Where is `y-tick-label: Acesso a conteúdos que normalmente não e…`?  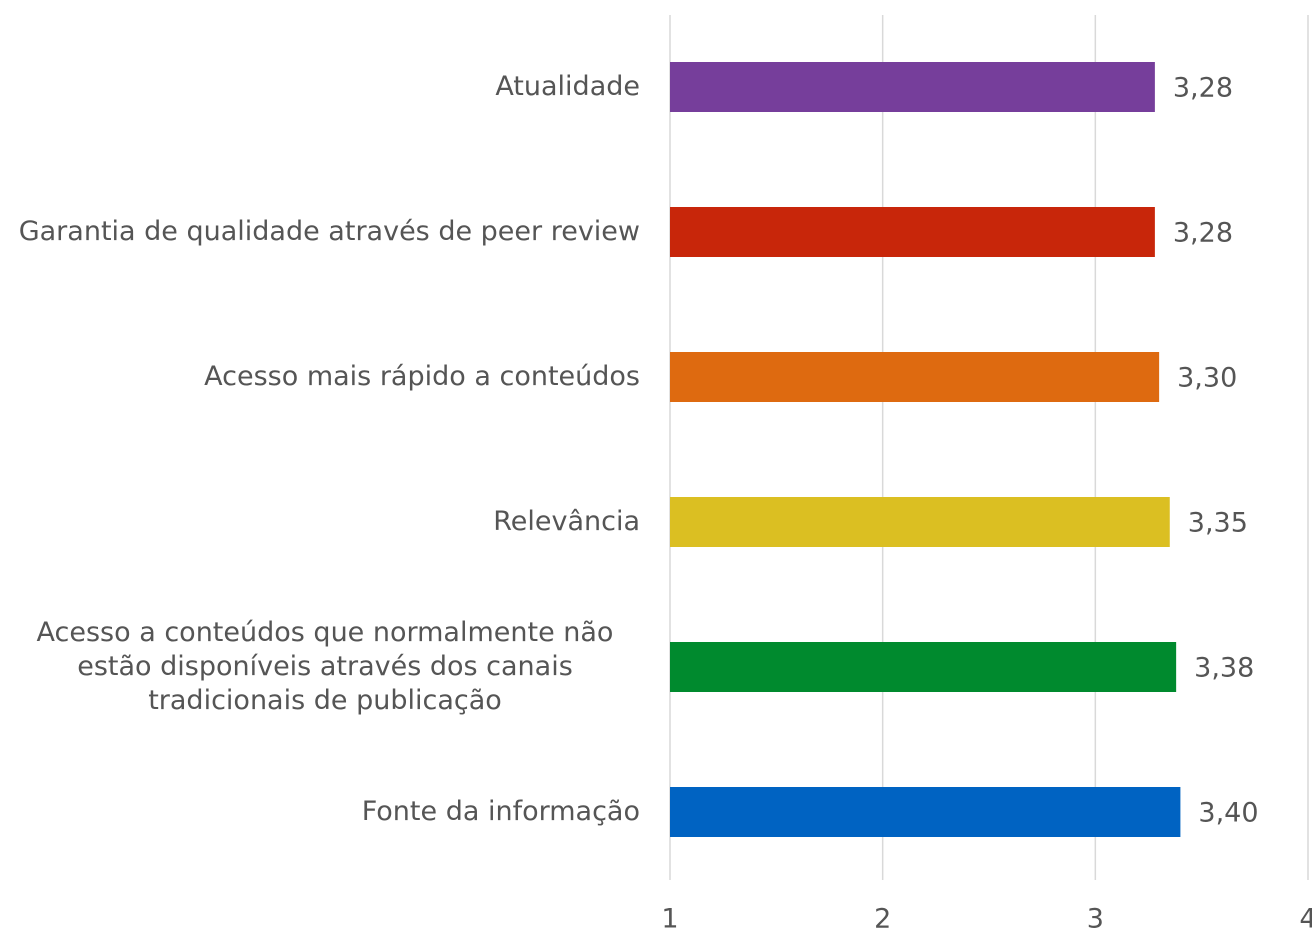 y-tick-label: Acesso a conteúdos que normalmente não e… is located at coordinates (325, 666).